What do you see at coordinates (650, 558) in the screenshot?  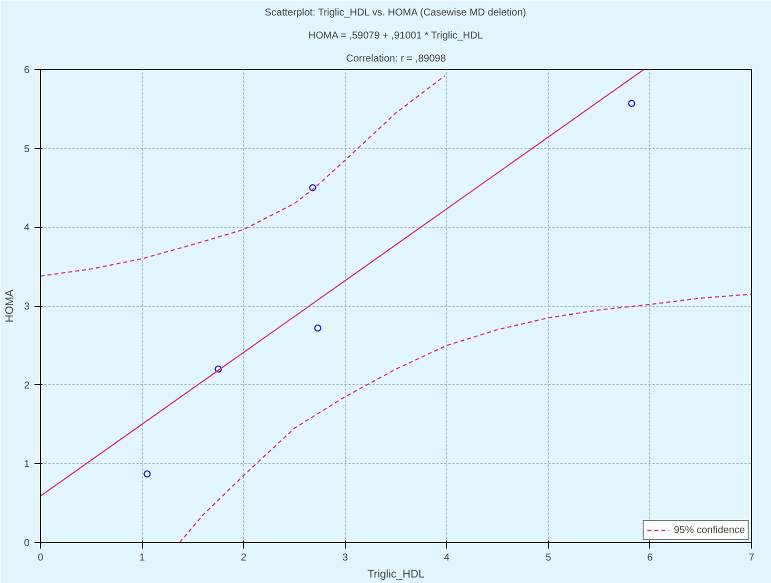 I see `x-tick-label: 6` at bounding box center [650, 558].